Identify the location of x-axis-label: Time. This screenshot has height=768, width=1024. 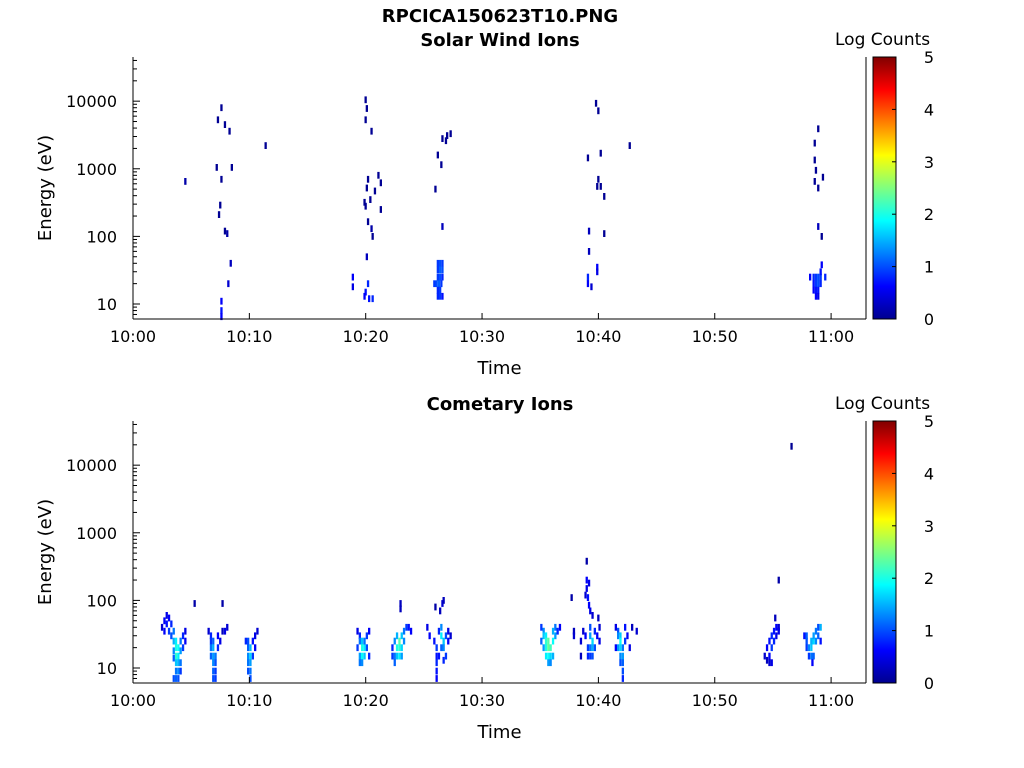
(498, 368).